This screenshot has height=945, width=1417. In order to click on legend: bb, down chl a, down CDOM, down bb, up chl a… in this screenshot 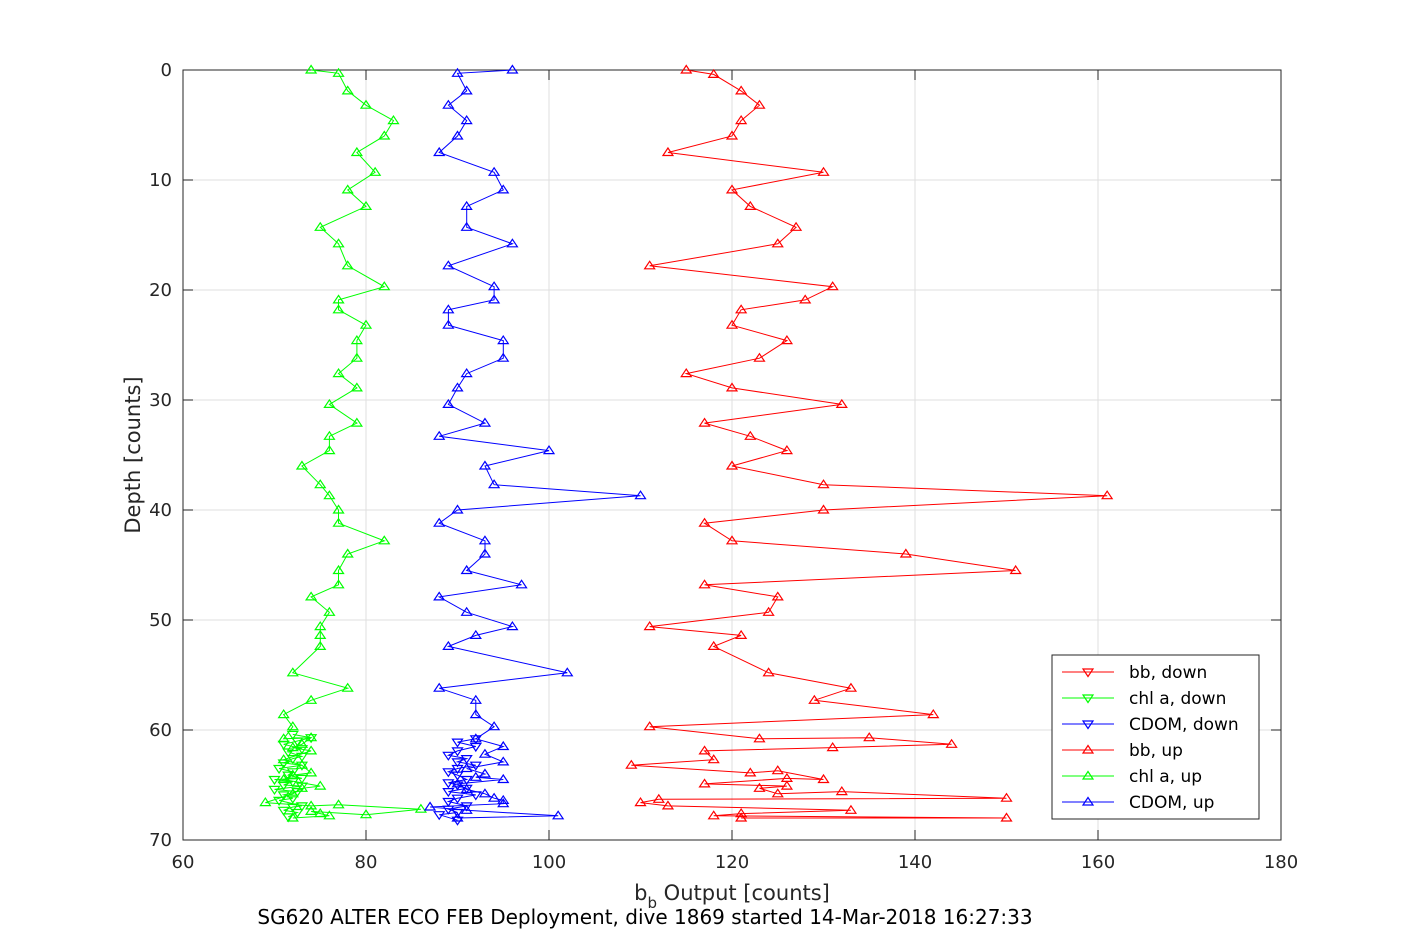, I will do `click(1155, 737)`.